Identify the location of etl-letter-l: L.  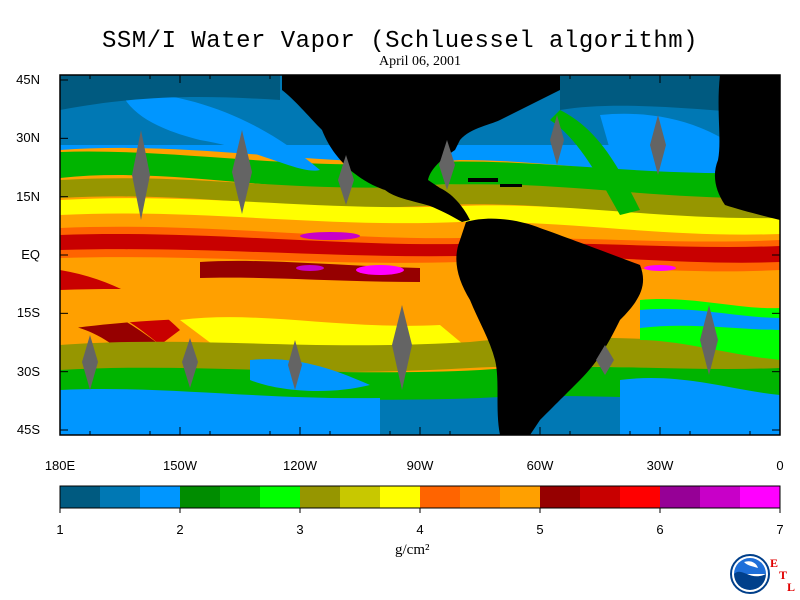
(791, 587).